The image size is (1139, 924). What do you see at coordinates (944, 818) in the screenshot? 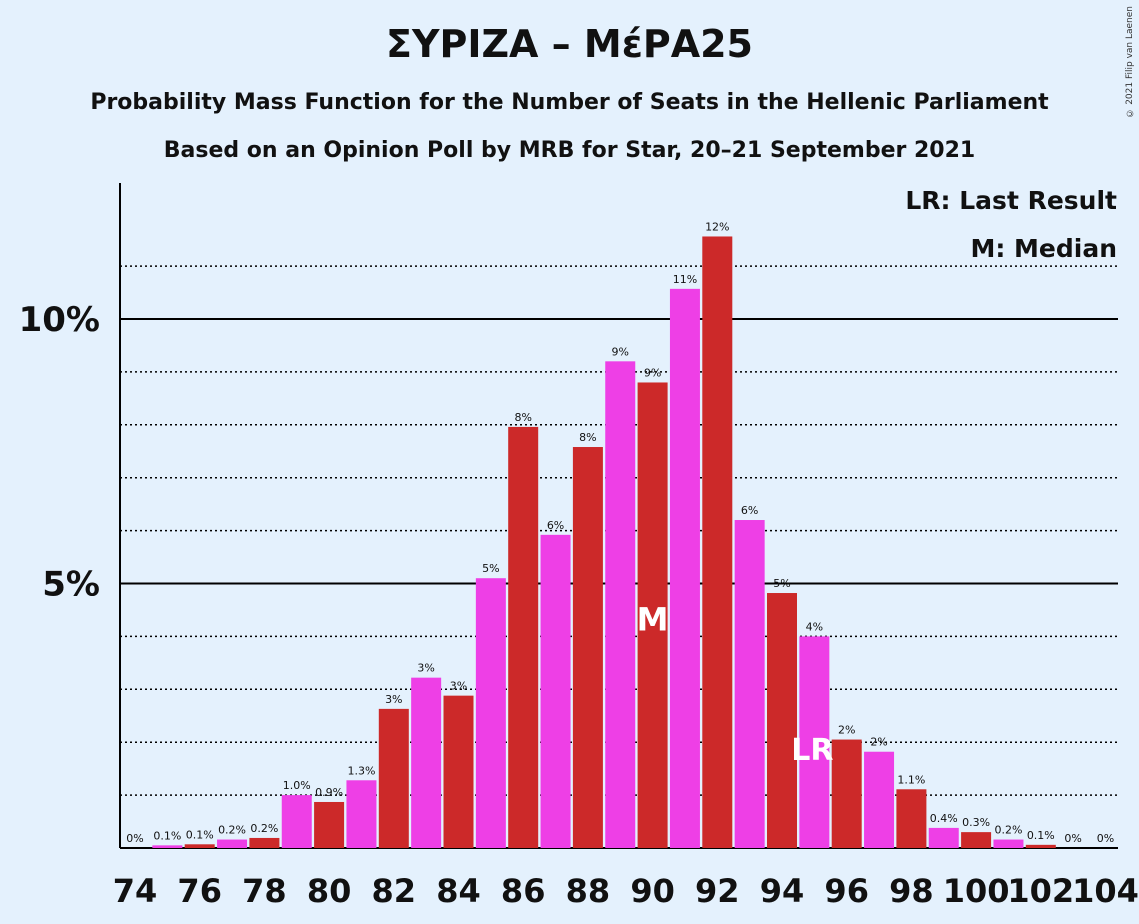
I see `bar-data-label: 0.4%` at bounding box center [944, 818].